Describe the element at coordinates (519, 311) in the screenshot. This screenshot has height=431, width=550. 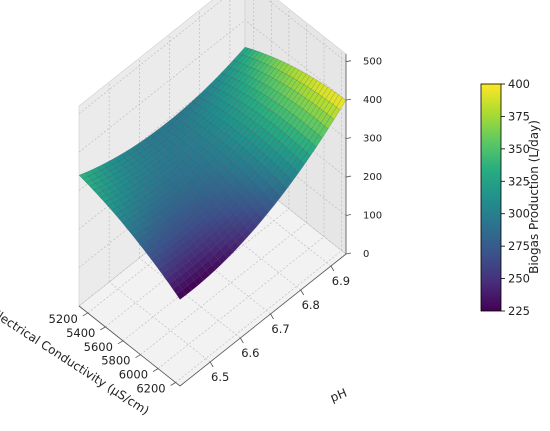
I see `colorbar-tick-label: 225` at that location.